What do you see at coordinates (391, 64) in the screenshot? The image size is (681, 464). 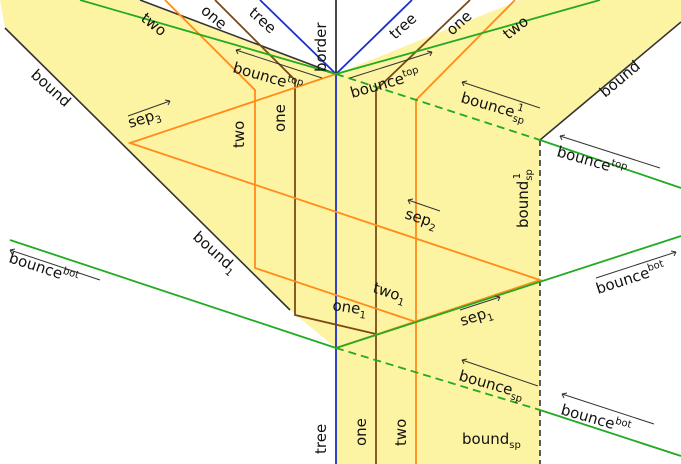 I see `arrow-bounce-top-mid` at bounding box center [391, 64].